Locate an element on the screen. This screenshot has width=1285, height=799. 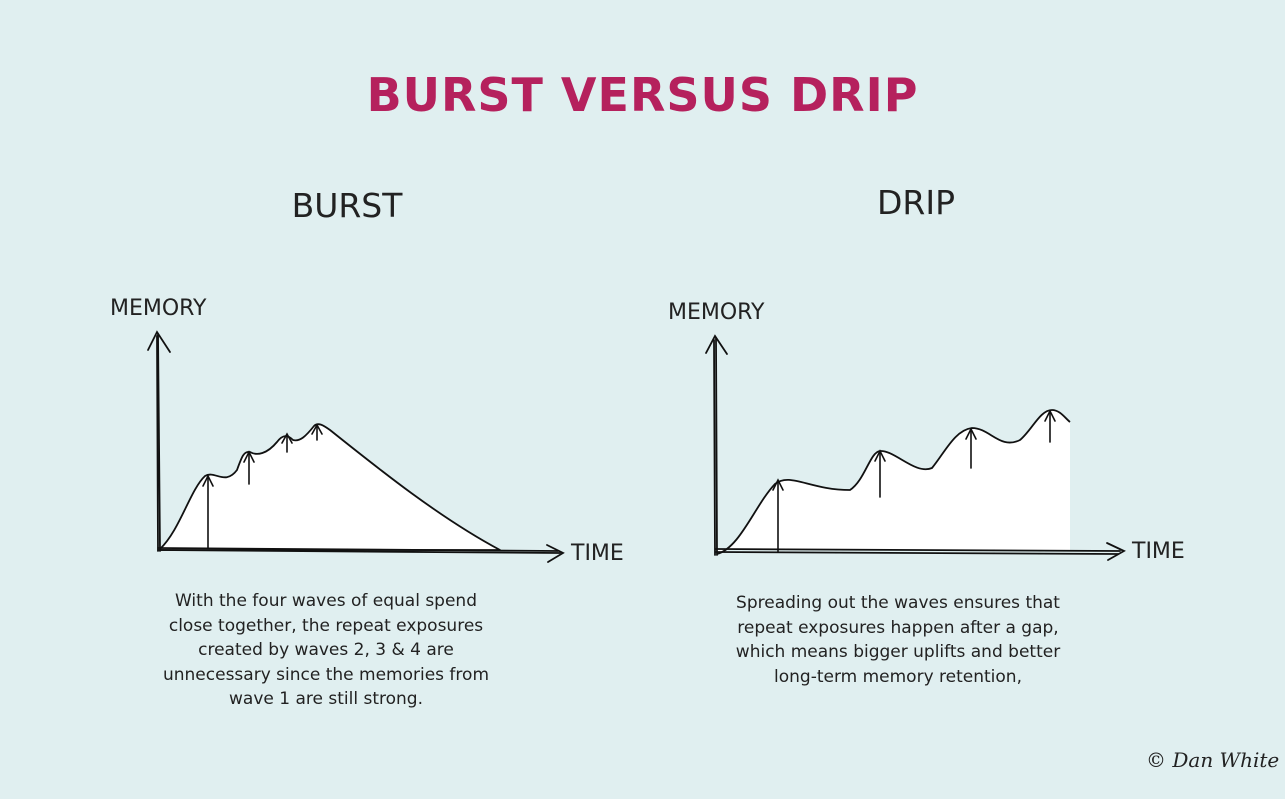
drip-wave-arrows is located at coordinates (914, 481).